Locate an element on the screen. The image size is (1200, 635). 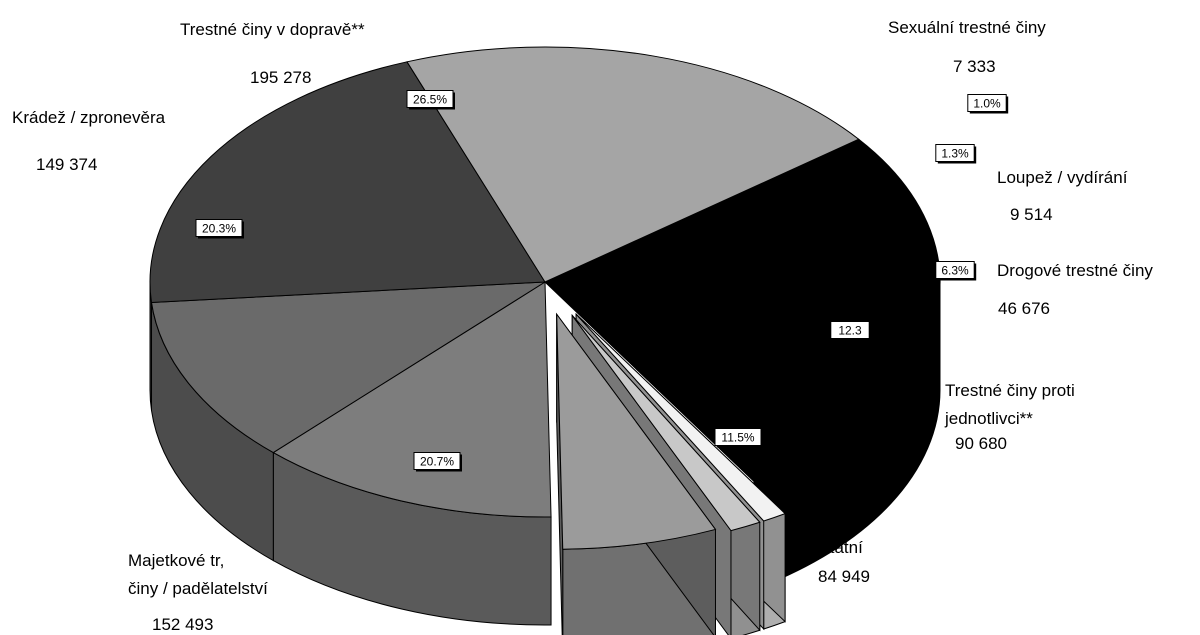
slice-value-7: 149 374 is located at coordinates (66, 164).